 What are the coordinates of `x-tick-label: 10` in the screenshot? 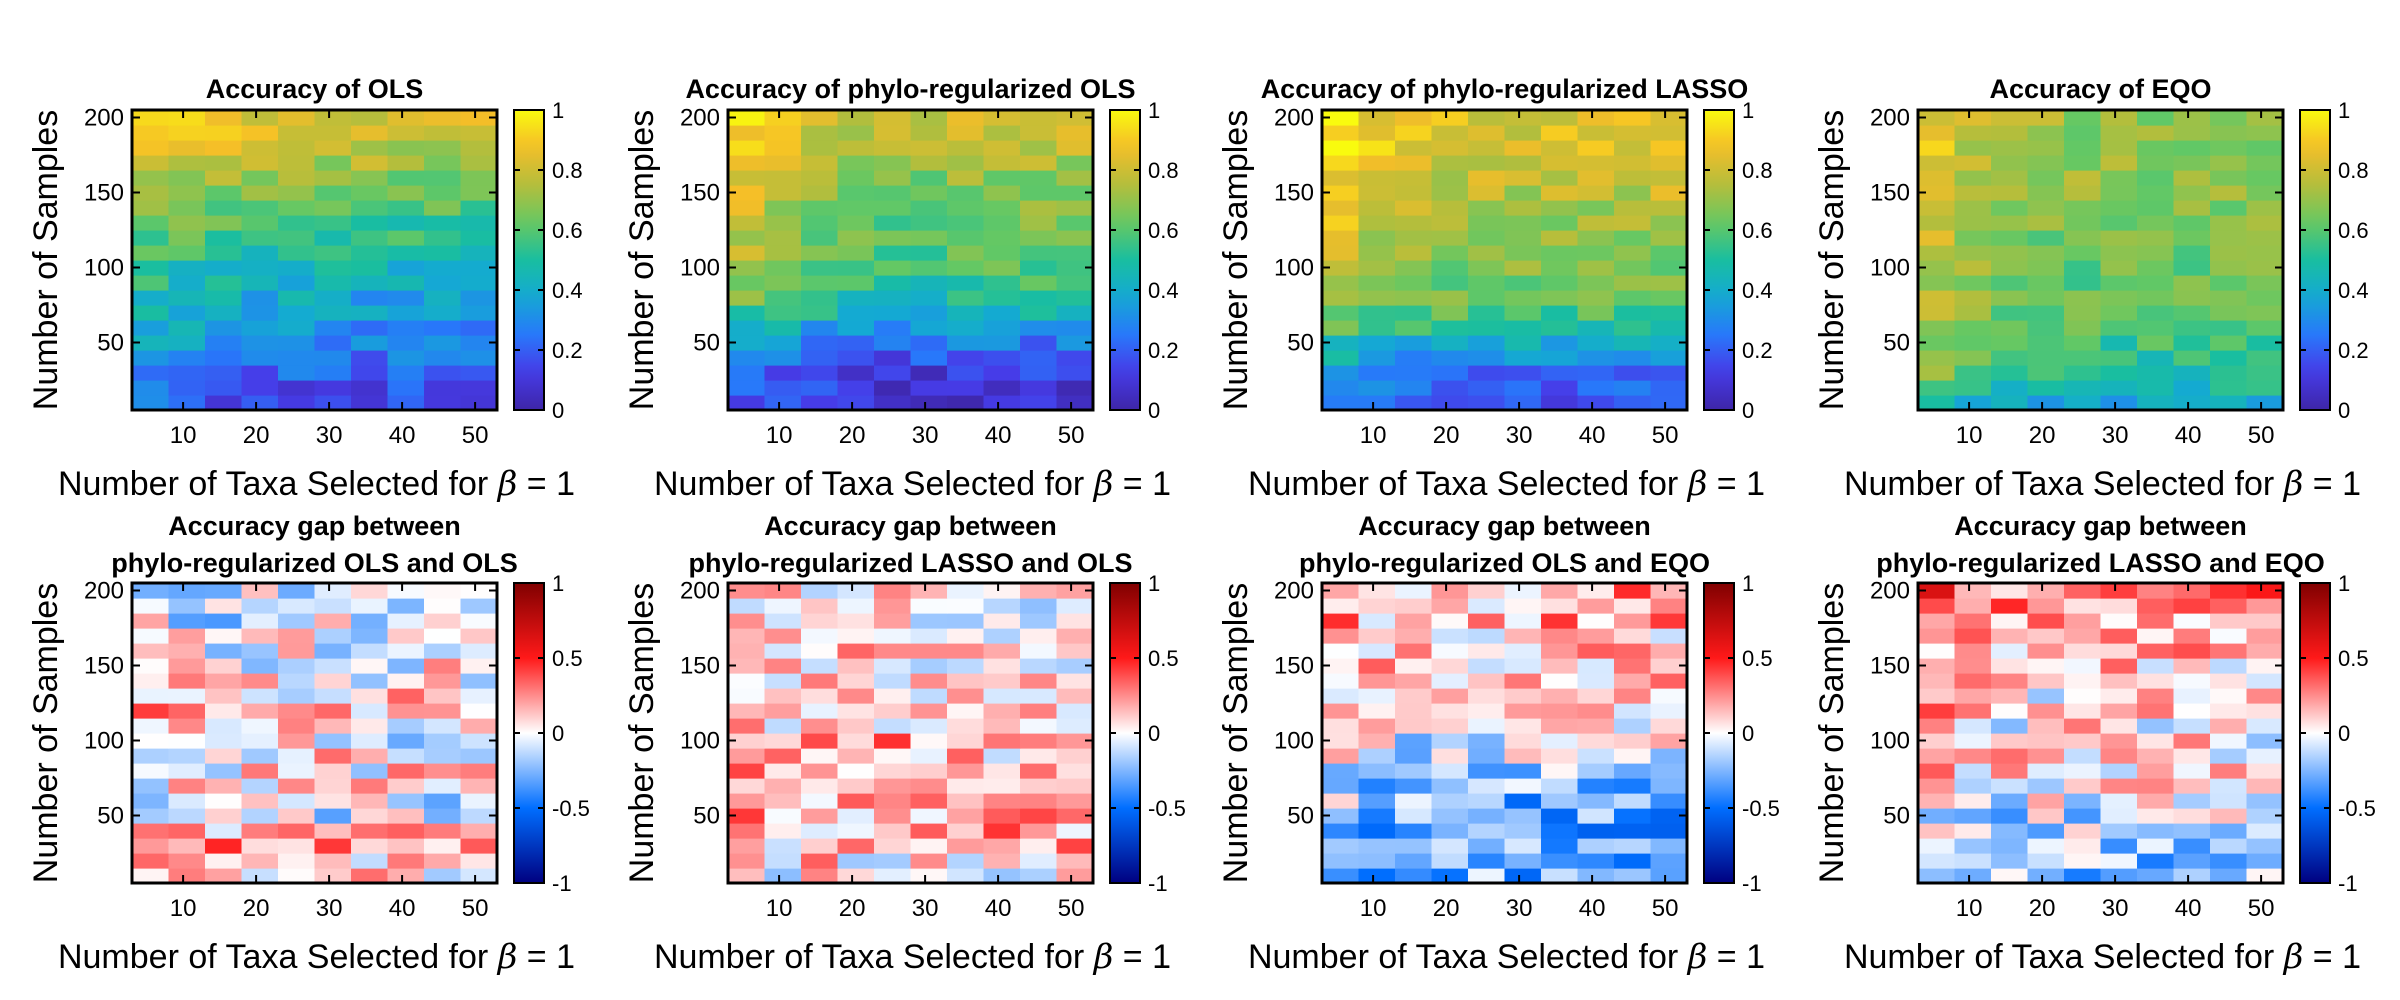 It's located at (183, 908).